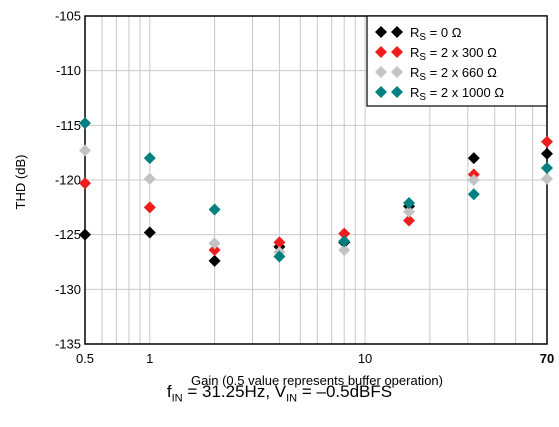 Image resolution: width=559 pixels, height=427 pixels. What do you see at coordinates (20, 182) in the screenshot?
I see `y-axis-label: THD (dB)` at bounding box center [20, 182].